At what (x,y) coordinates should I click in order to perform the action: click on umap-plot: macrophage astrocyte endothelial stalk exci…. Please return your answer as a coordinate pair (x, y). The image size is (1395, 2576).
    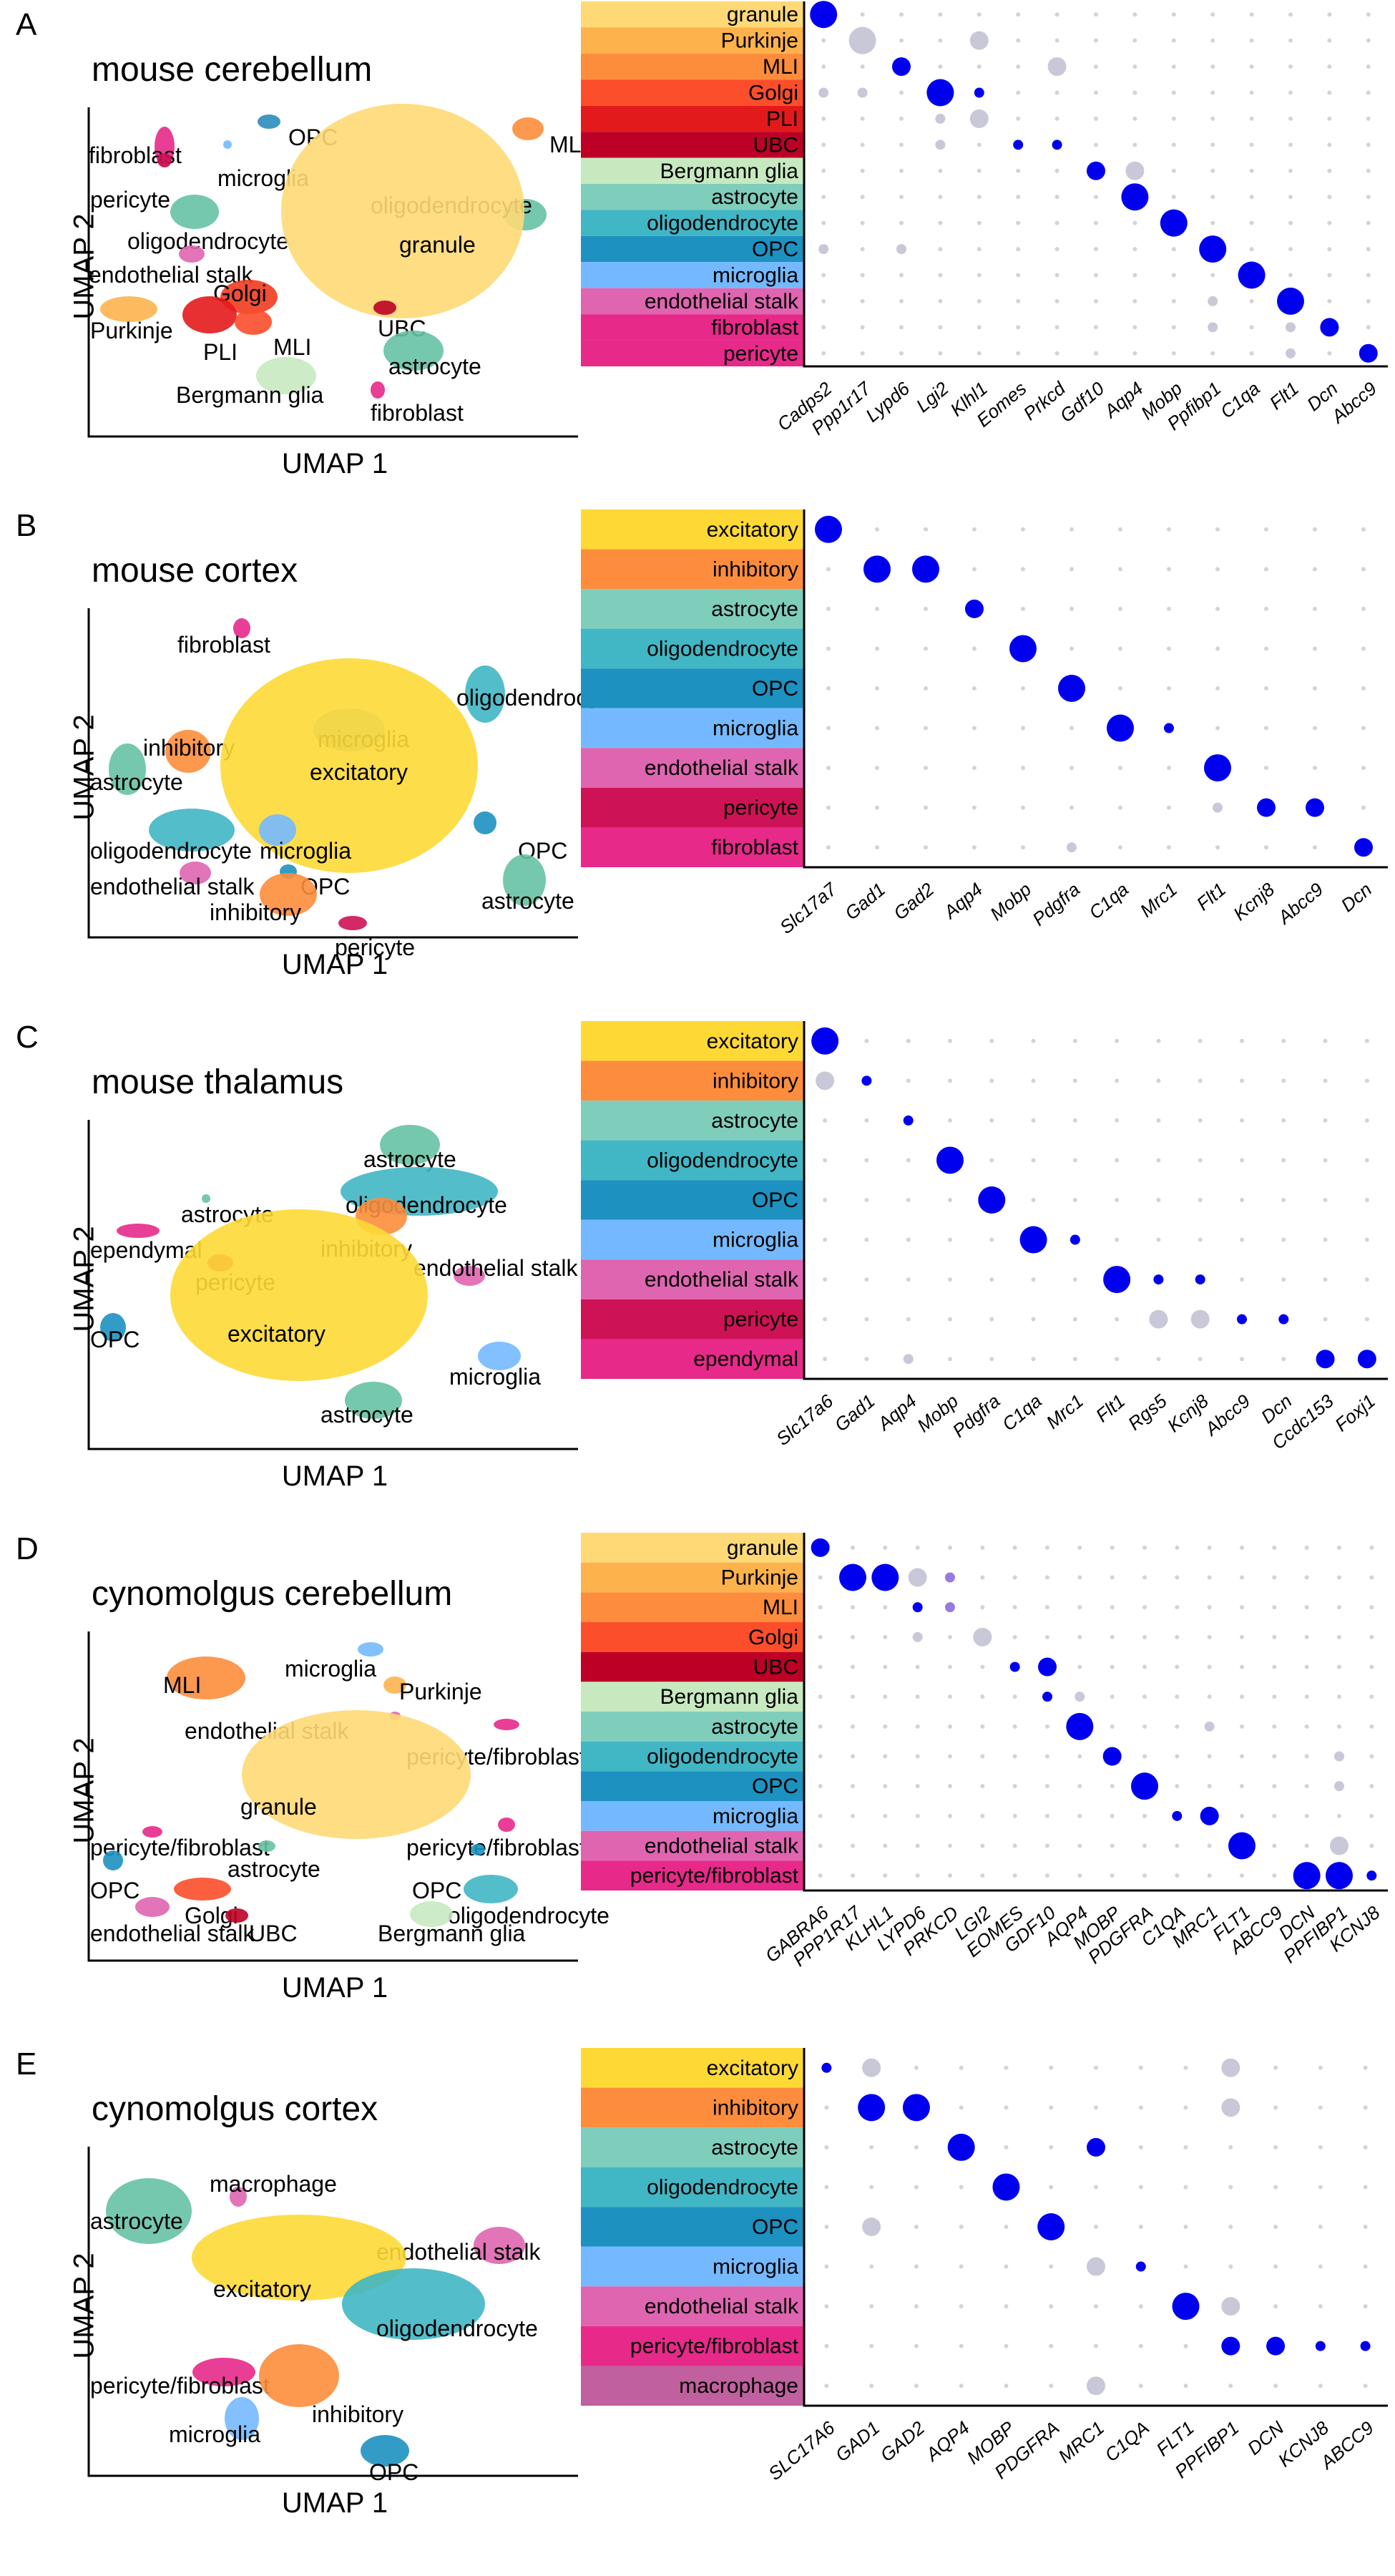
    Looking at the image, I should click on (324, 2333).